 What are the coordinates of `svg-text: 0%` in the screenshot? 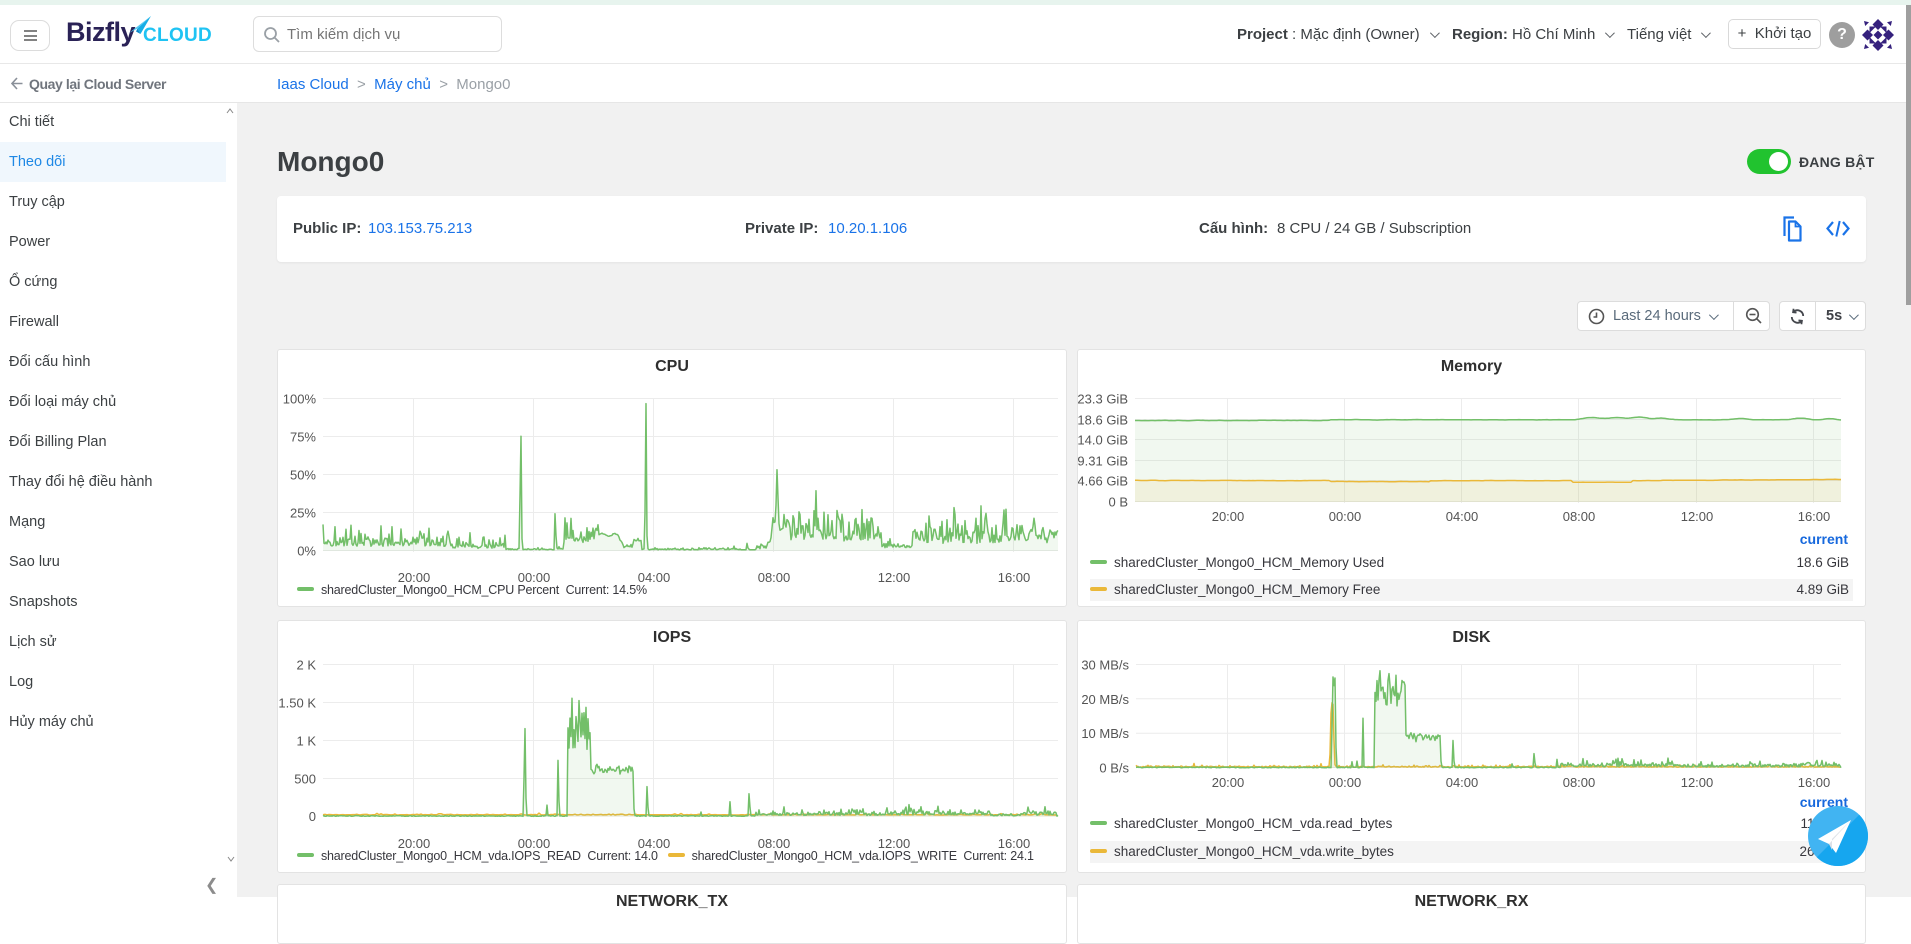 It's located at (306, 551).